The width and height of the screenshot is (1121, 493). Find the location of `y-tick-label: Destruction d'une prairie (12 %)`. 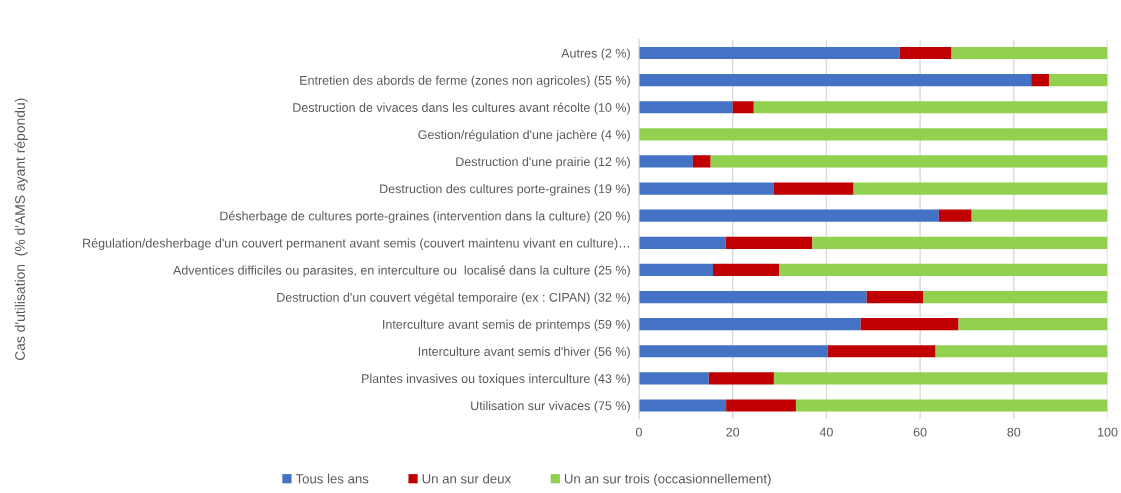

y-tick-label: Destruction d'une prairie (12 %) is located at coordinates (543, 162).